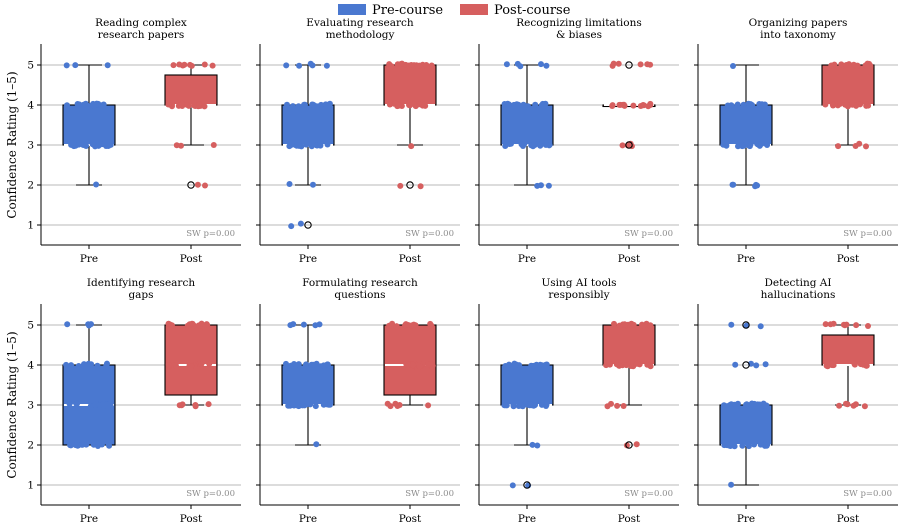 The width and height of the screenshot is (906, 529). Describe the element at coordinates (12, 404) in the screenshot. I see `y-axis-label-bottom: Confidence Rating (1–5)` at that location.